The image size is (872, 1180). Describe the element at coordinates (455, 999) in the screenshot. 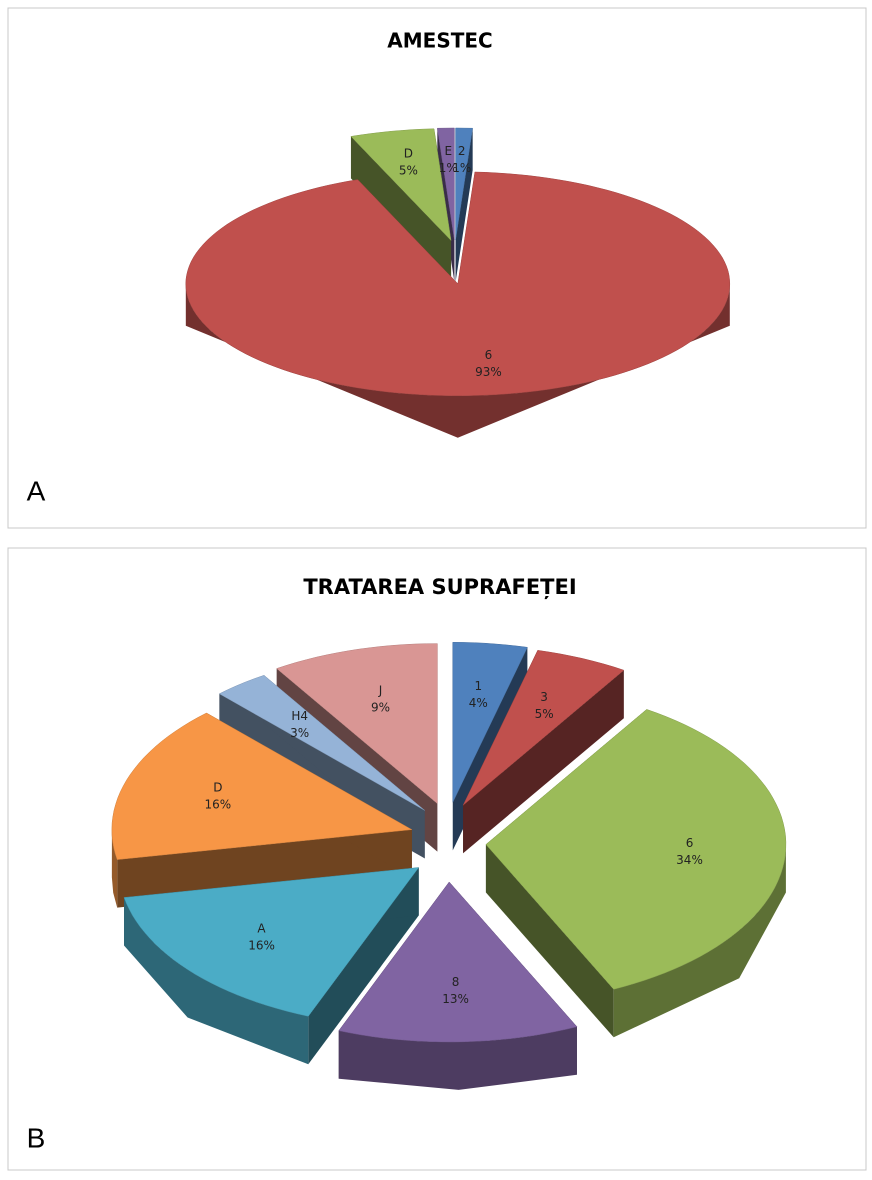

I see `data-label: 13%` at that location.